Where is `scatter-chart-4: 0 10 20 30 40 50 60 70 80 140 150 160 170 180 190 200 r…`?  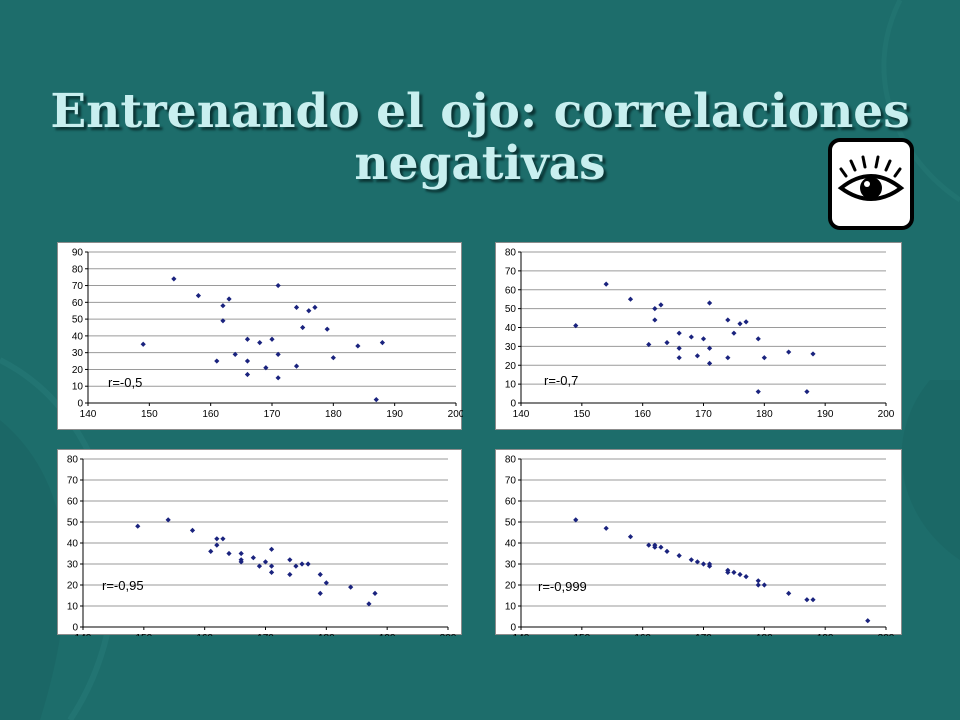
scatter-chart-4: 0 10 20 30 40 50 60 70 80 140 150 160 170 180 190 200 r… is located at coordinates (698, 543).